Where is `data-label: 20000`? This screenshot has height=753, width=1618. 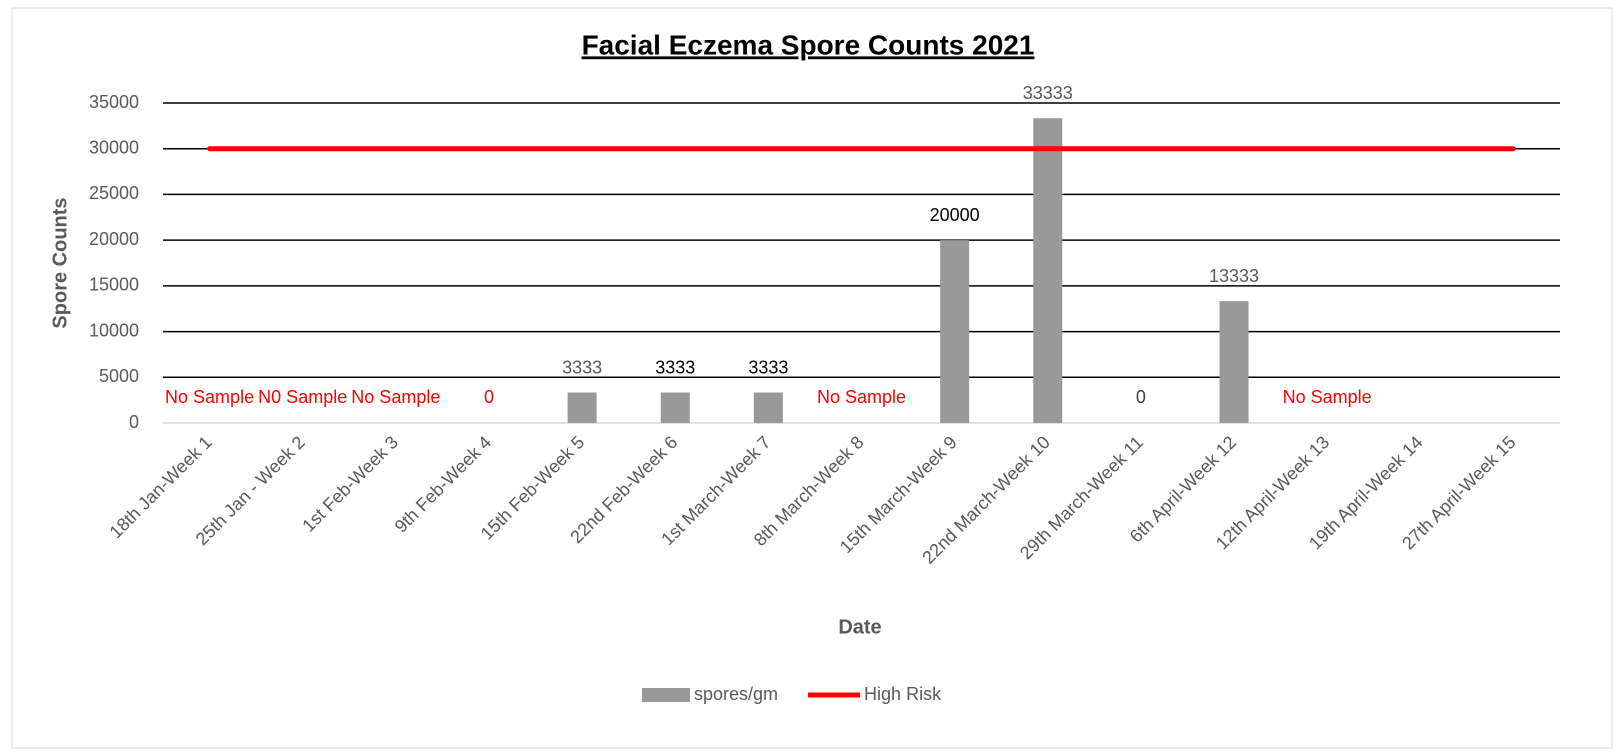
data-label: 20000 is located at coordinates (955, 215).